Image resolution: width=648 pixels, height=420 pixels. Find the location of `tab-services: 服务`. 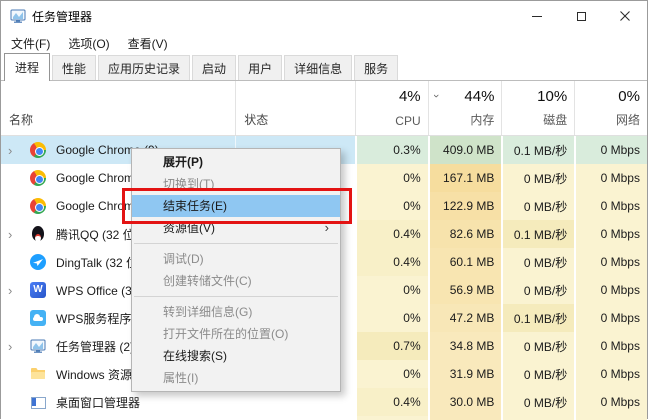

tab-services: 服务 is located at coordinates (376, 67).